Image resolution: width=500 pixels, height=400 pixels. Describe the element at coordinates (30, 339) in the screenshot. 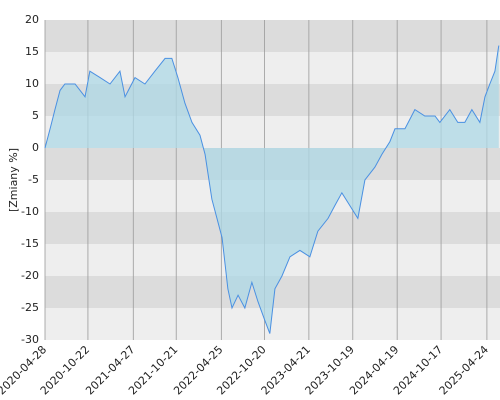

I see `y-tick-label: -30` at that location.